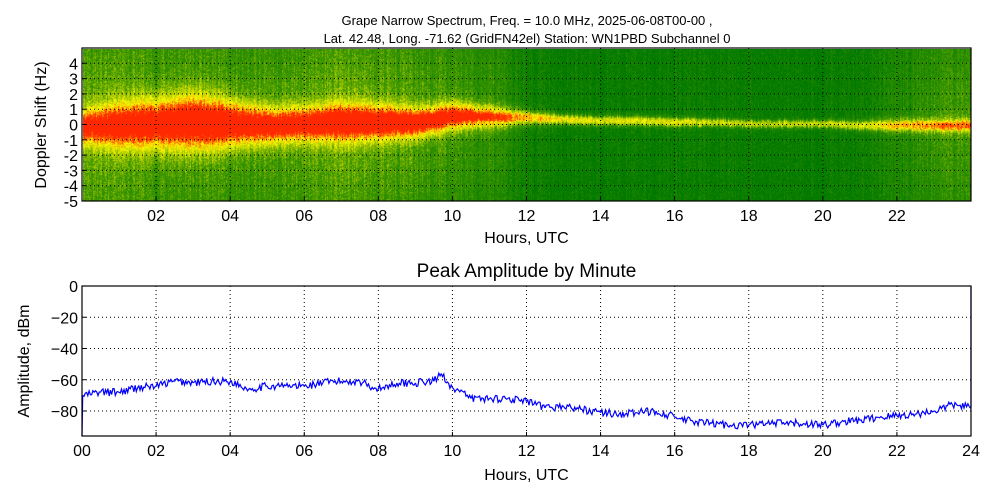 The width and height of the screenshot is (1000, 500). Describe the element at coordinates (64, 381) in the screenshot. I see `y-tick-label: −60` at that location.